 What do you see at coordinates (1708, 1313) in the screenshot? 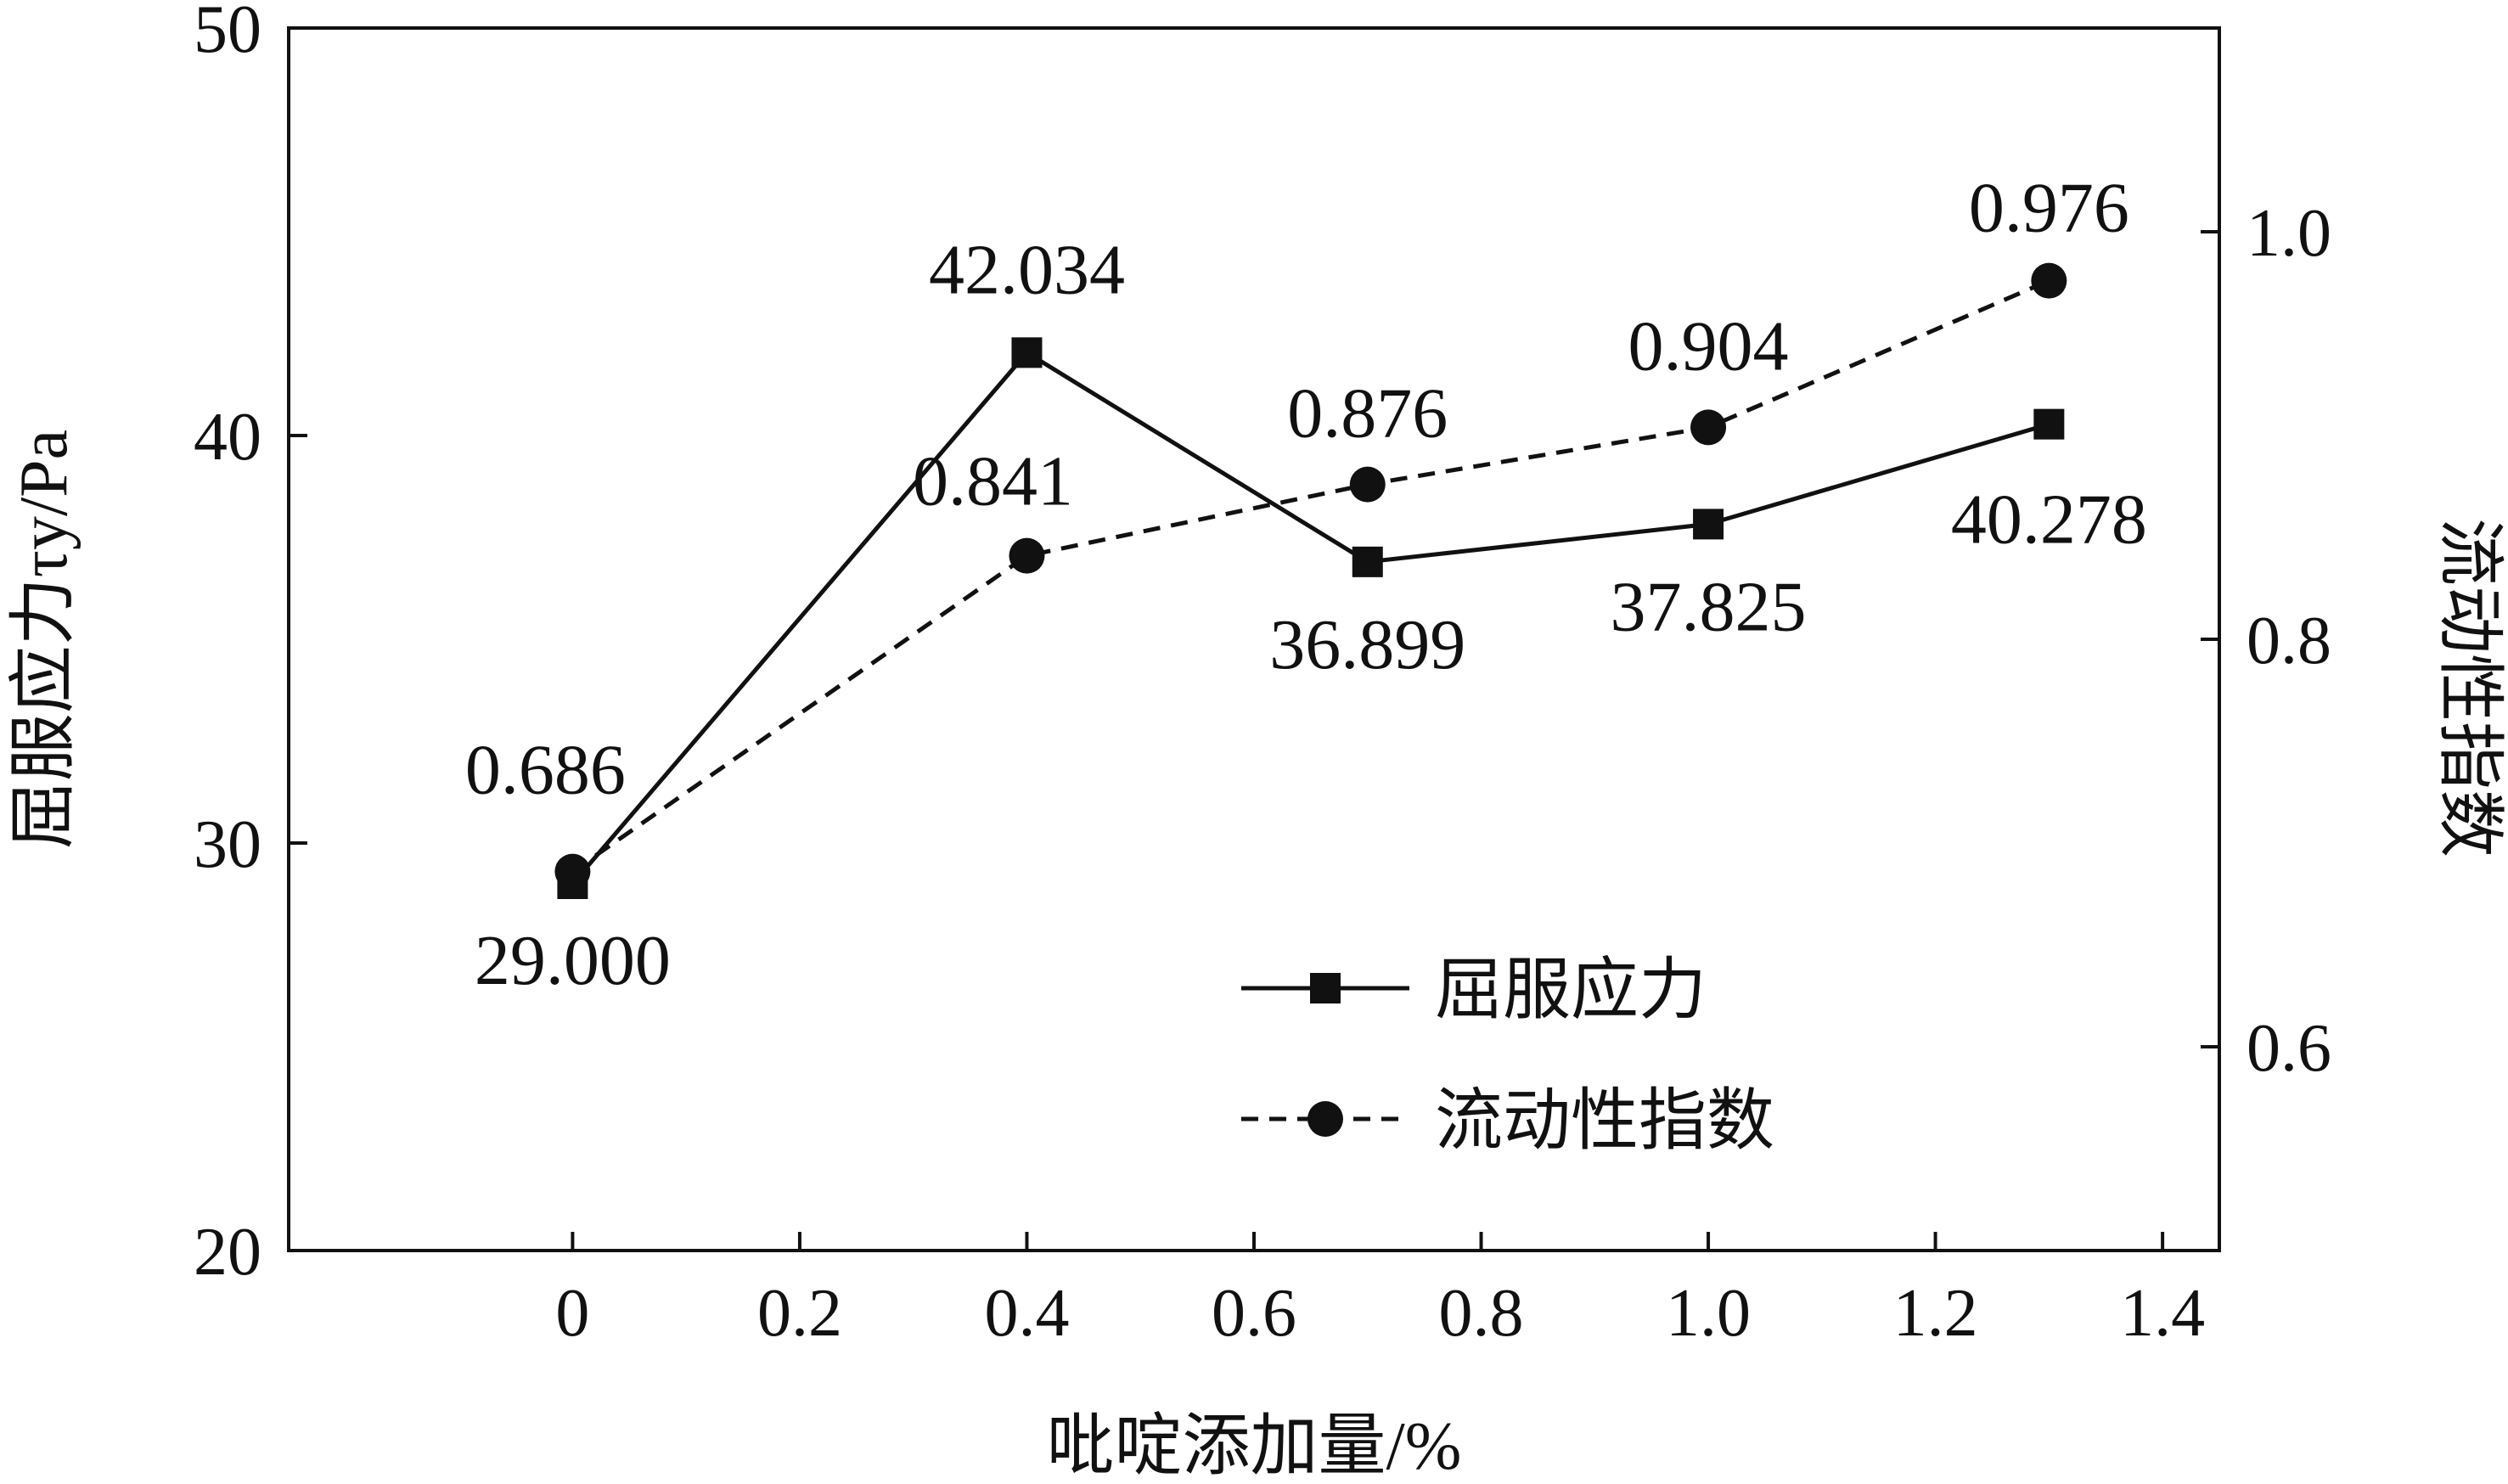
I see `x-tick-label: 1.0` at bounding box center [1708, 1313].